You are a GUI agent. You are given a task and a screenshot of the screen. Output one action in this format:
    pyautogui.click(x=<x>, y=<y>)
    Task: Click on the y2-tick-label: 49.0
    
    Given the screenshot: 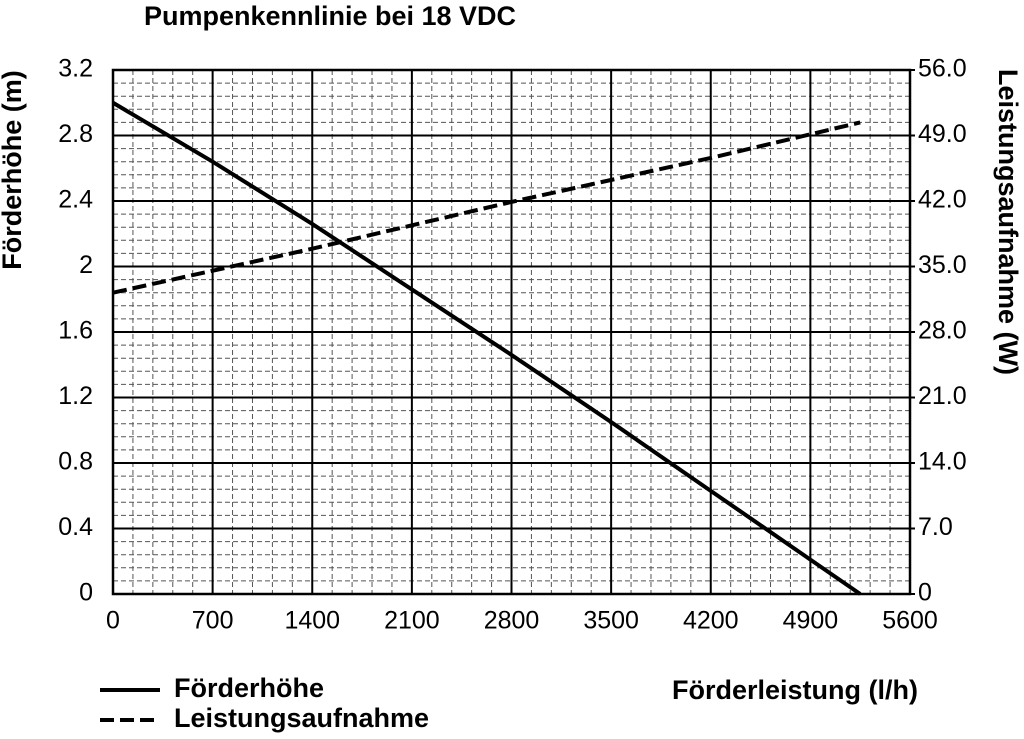 What is the action you would take?
    pyautogui.click(x=942, y=134)
    